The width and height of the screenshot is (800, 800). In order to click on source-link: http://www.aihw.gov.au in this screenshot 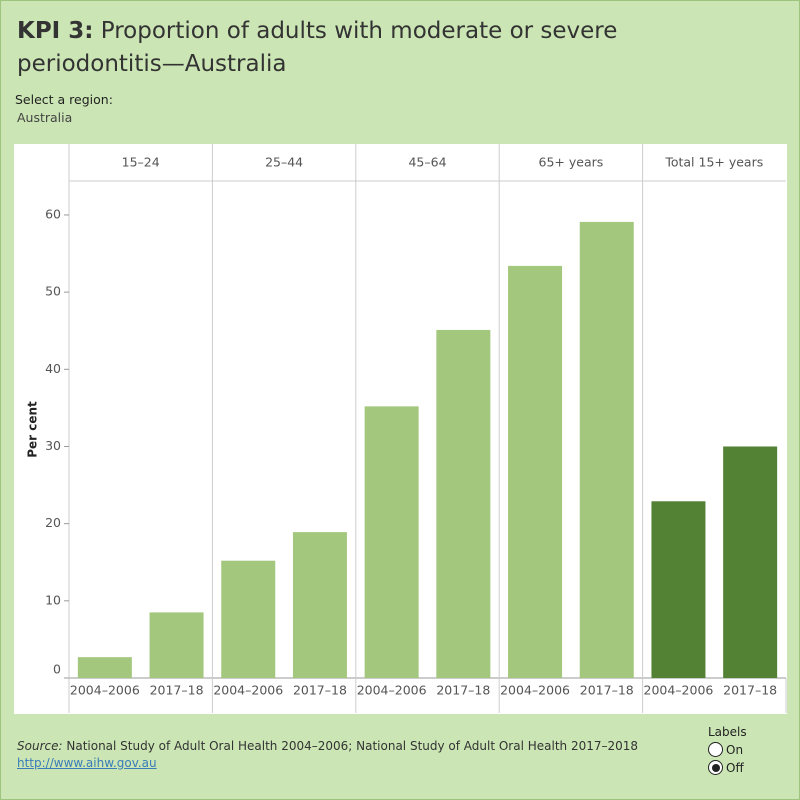, I will do `click(87, 763)`.